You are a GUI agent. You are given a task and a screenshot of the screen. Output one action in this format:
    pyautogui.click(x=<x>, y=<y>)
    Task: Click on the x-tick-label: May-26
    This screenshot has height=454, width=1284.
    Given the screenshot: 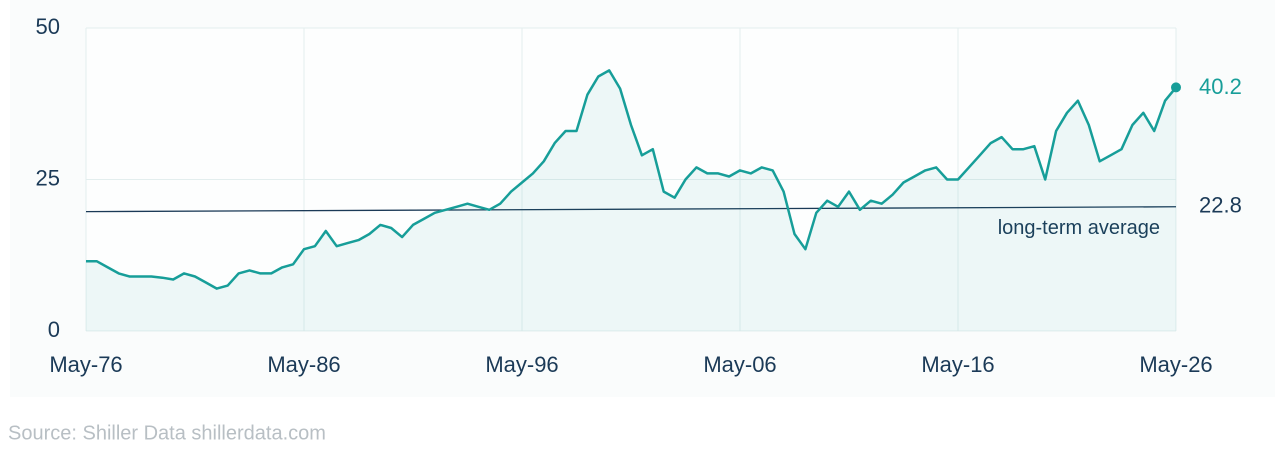 What is the action you would take?
    pyautogui.click(x=1175, y=364)
    